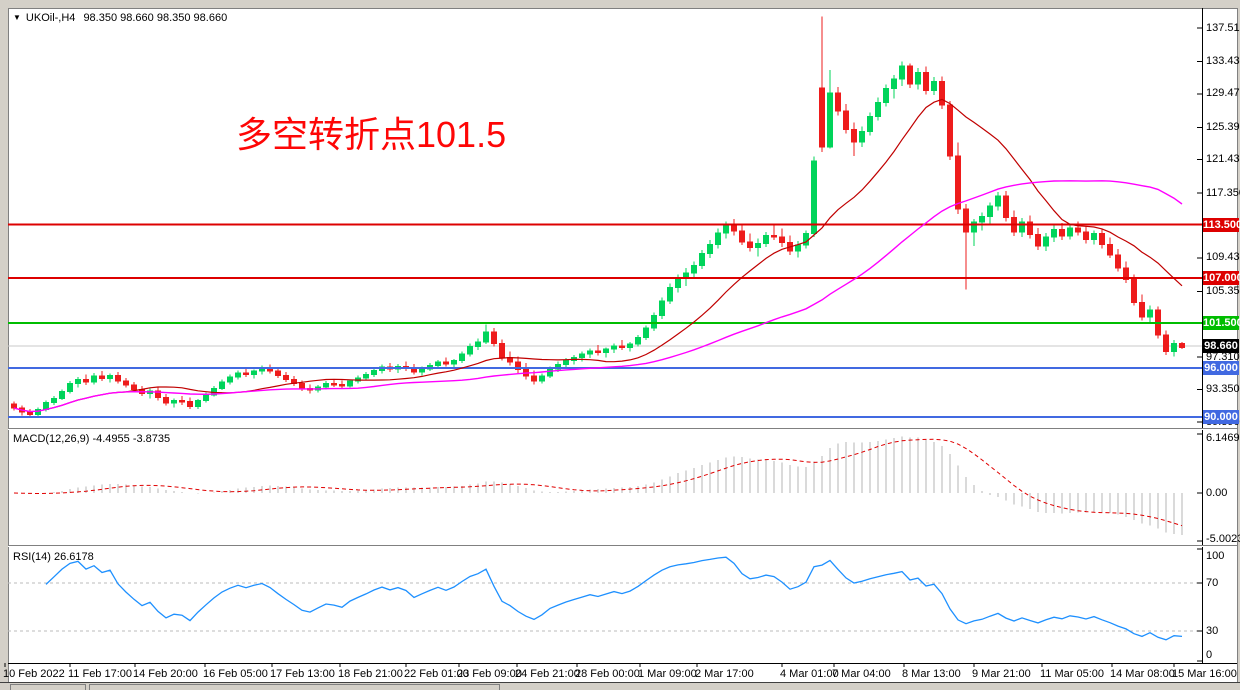 This screenshot has height=690, width=1240. Describe the element at coordinates (1072, 674) in the screenshot. I see `time-axis-label: 11 Mar 05:00` at that location.